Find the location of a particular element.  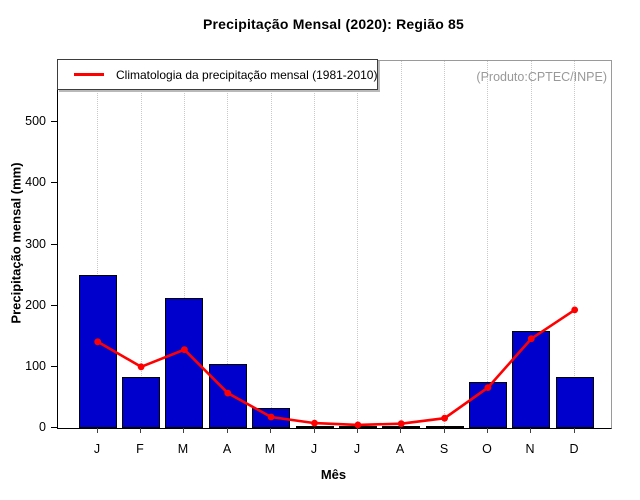

product-annotation: (Produto:CPTEC/INPE) is located at coordinates (541, 77).